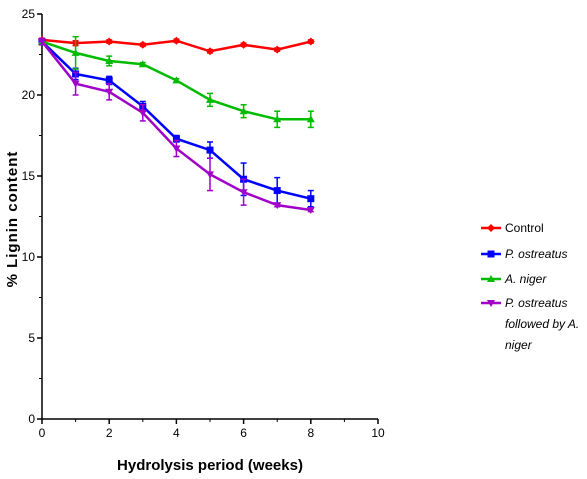 This screenshot has width=587, height=479. Describe the element at coordinates (12, 219) in the screenshot. I see `y-axis-title: % Lignin content` at that location.